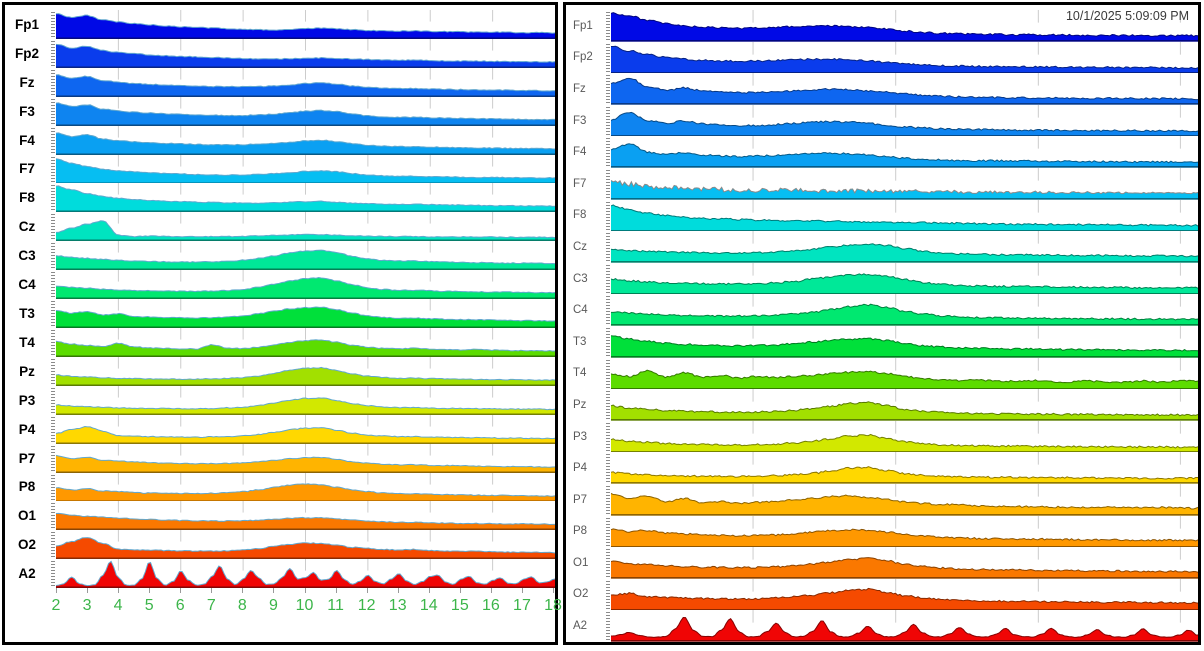  Describe the element at coordinates (27, 342) in the screenshot. I see `channel-label: T4` at that location.